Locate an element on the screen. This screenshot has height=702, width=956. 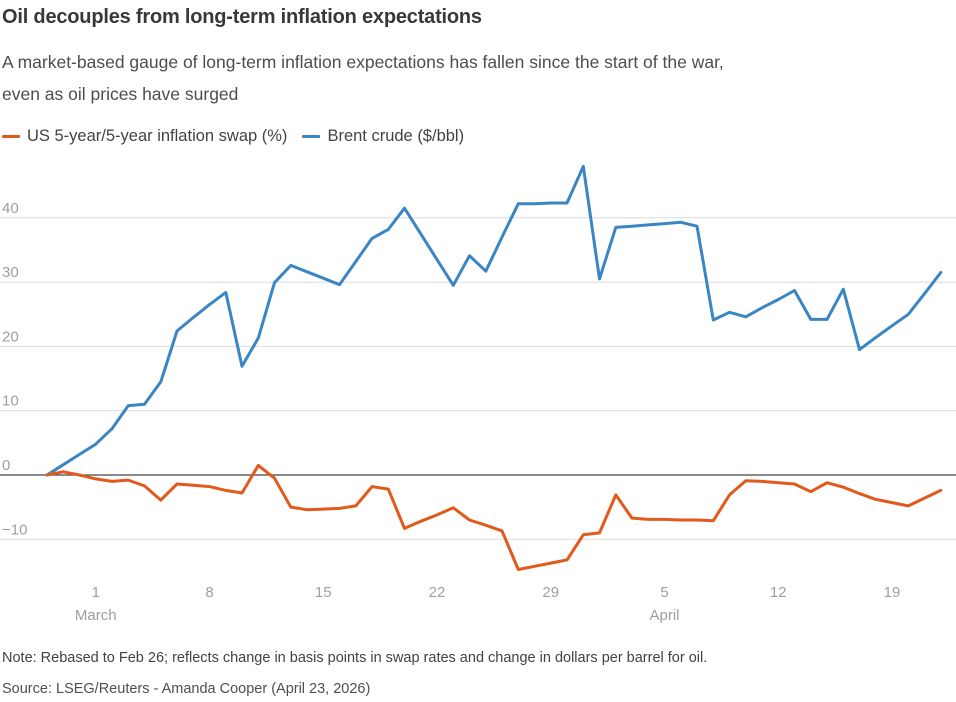
legend-item-inflation-swap: US 5-year/5-year inflation swap (%) is located at coordinates (144, 136).